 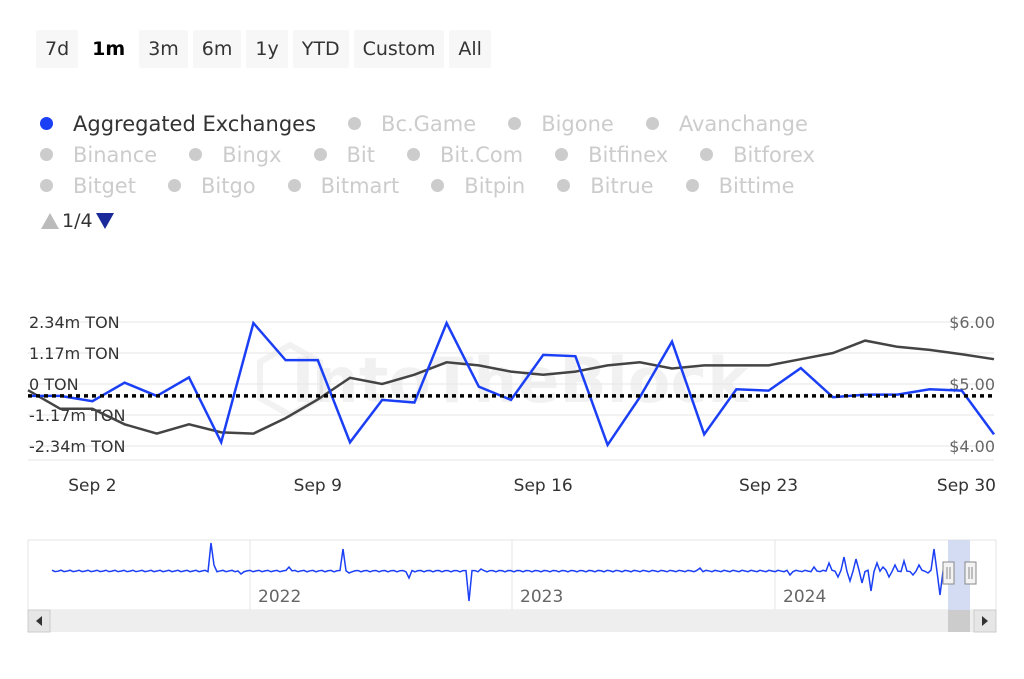 I want to click on legend-item-aggregated-exchanges: Aggregated Exchanges, so click(x=178, y=124).